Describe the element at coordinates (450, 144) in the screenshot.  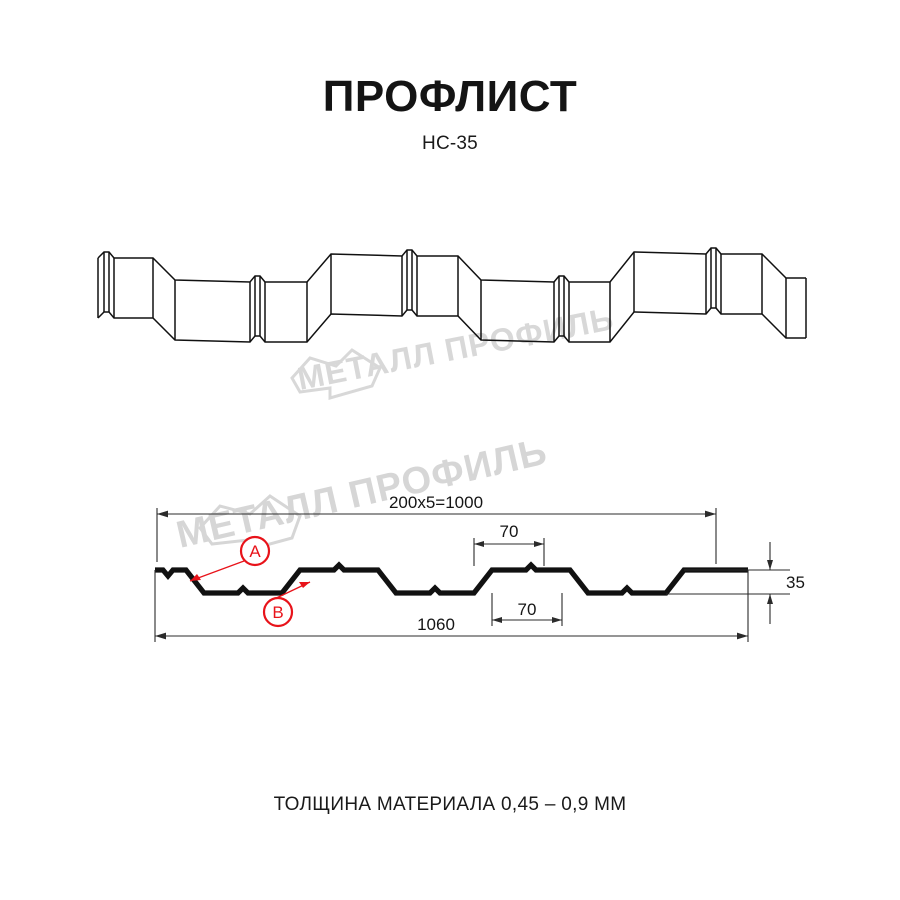
I see `product-model-subtitle: НС-35` at that location.